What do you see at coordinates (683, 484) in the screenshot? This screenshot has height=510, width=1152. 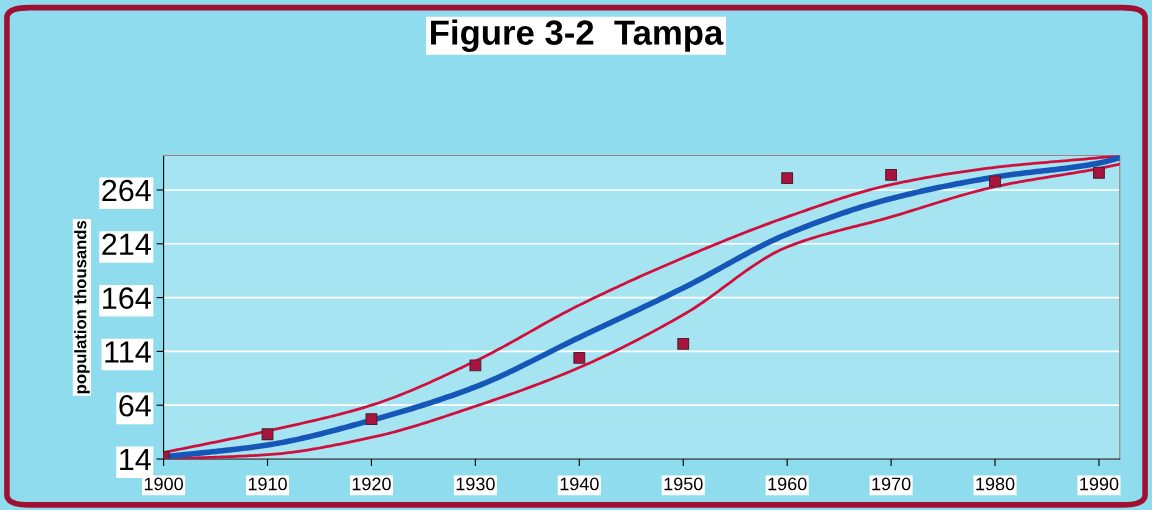 I see `x-tick-label: 1950` at bounding box center [683, 484].